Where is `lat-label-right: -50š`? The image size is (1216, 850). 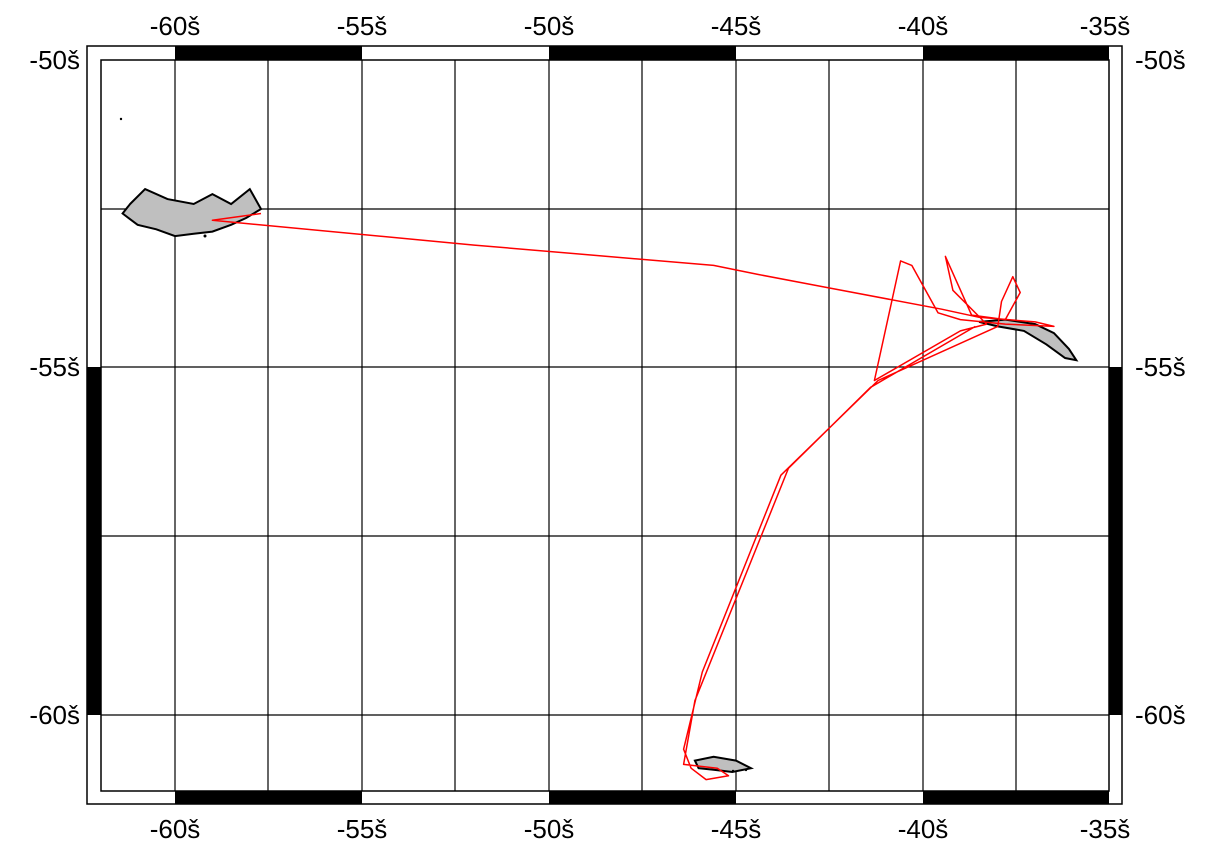 lat-label-right: -50š is located at coordinates (1160, 60).